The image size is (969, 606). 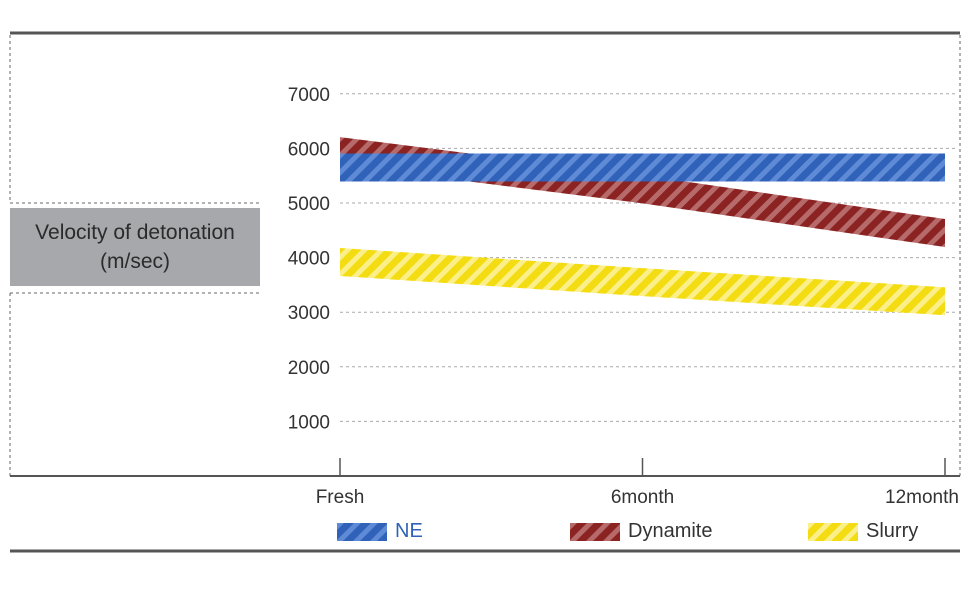 What do you see at coordinates (642, 281) in the screenshot?
I see `series-band-slurry` at bounding box center [642, 281].